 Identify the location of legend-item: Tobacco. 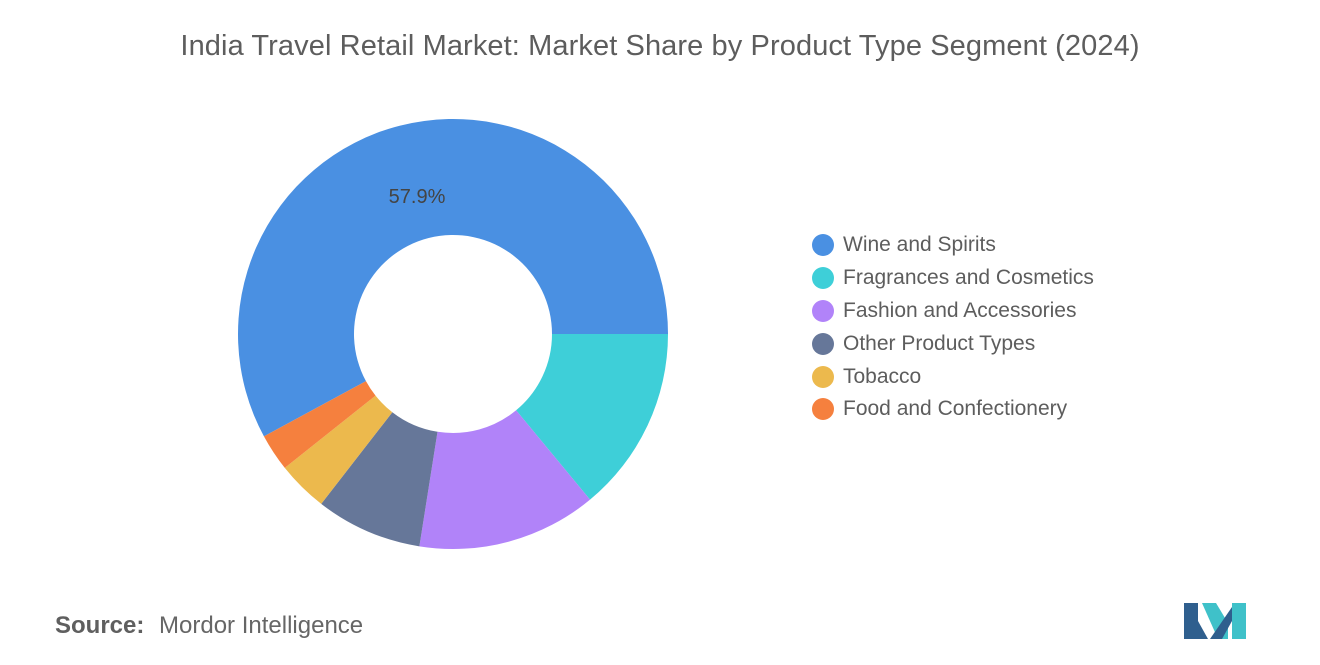
(953, 376).